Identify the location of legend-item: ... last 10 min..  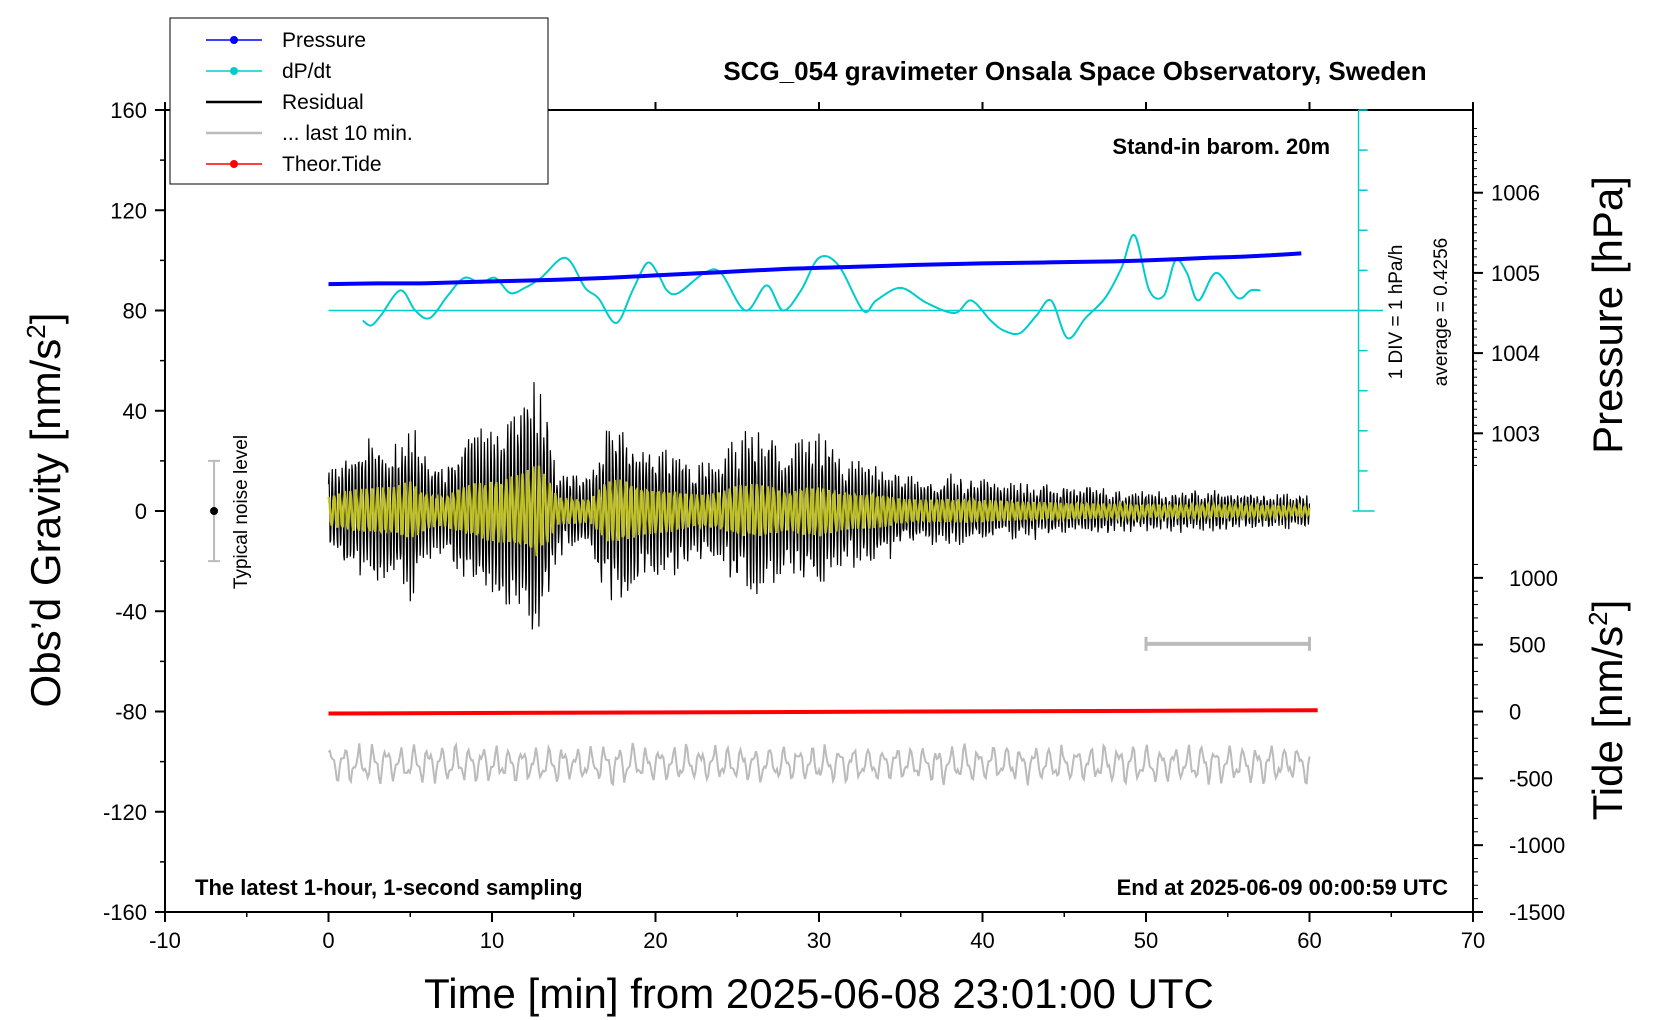
(309, 133).